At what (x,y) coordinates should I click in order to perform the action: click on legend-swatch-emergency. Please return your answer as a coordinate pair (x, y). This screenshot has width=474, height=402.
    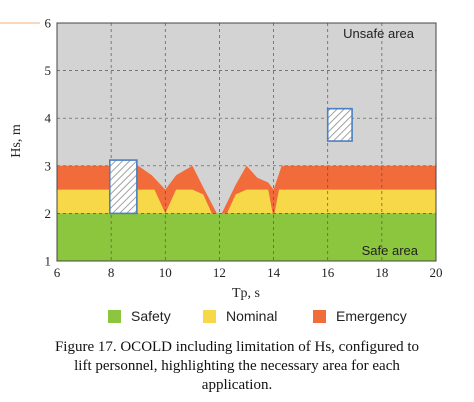
    Looking at the image, I should click on (319, 316).